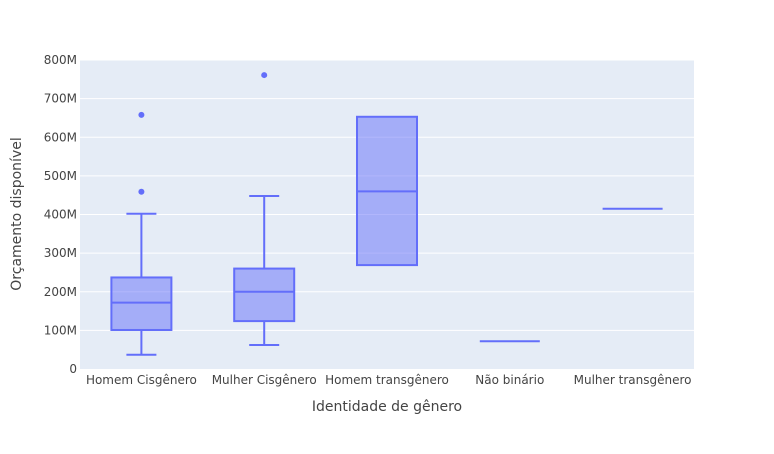 The height and width of the screenshot is (454, 774). I want to click on x-tick-label: Mulher transgênero, so click(633, 380).